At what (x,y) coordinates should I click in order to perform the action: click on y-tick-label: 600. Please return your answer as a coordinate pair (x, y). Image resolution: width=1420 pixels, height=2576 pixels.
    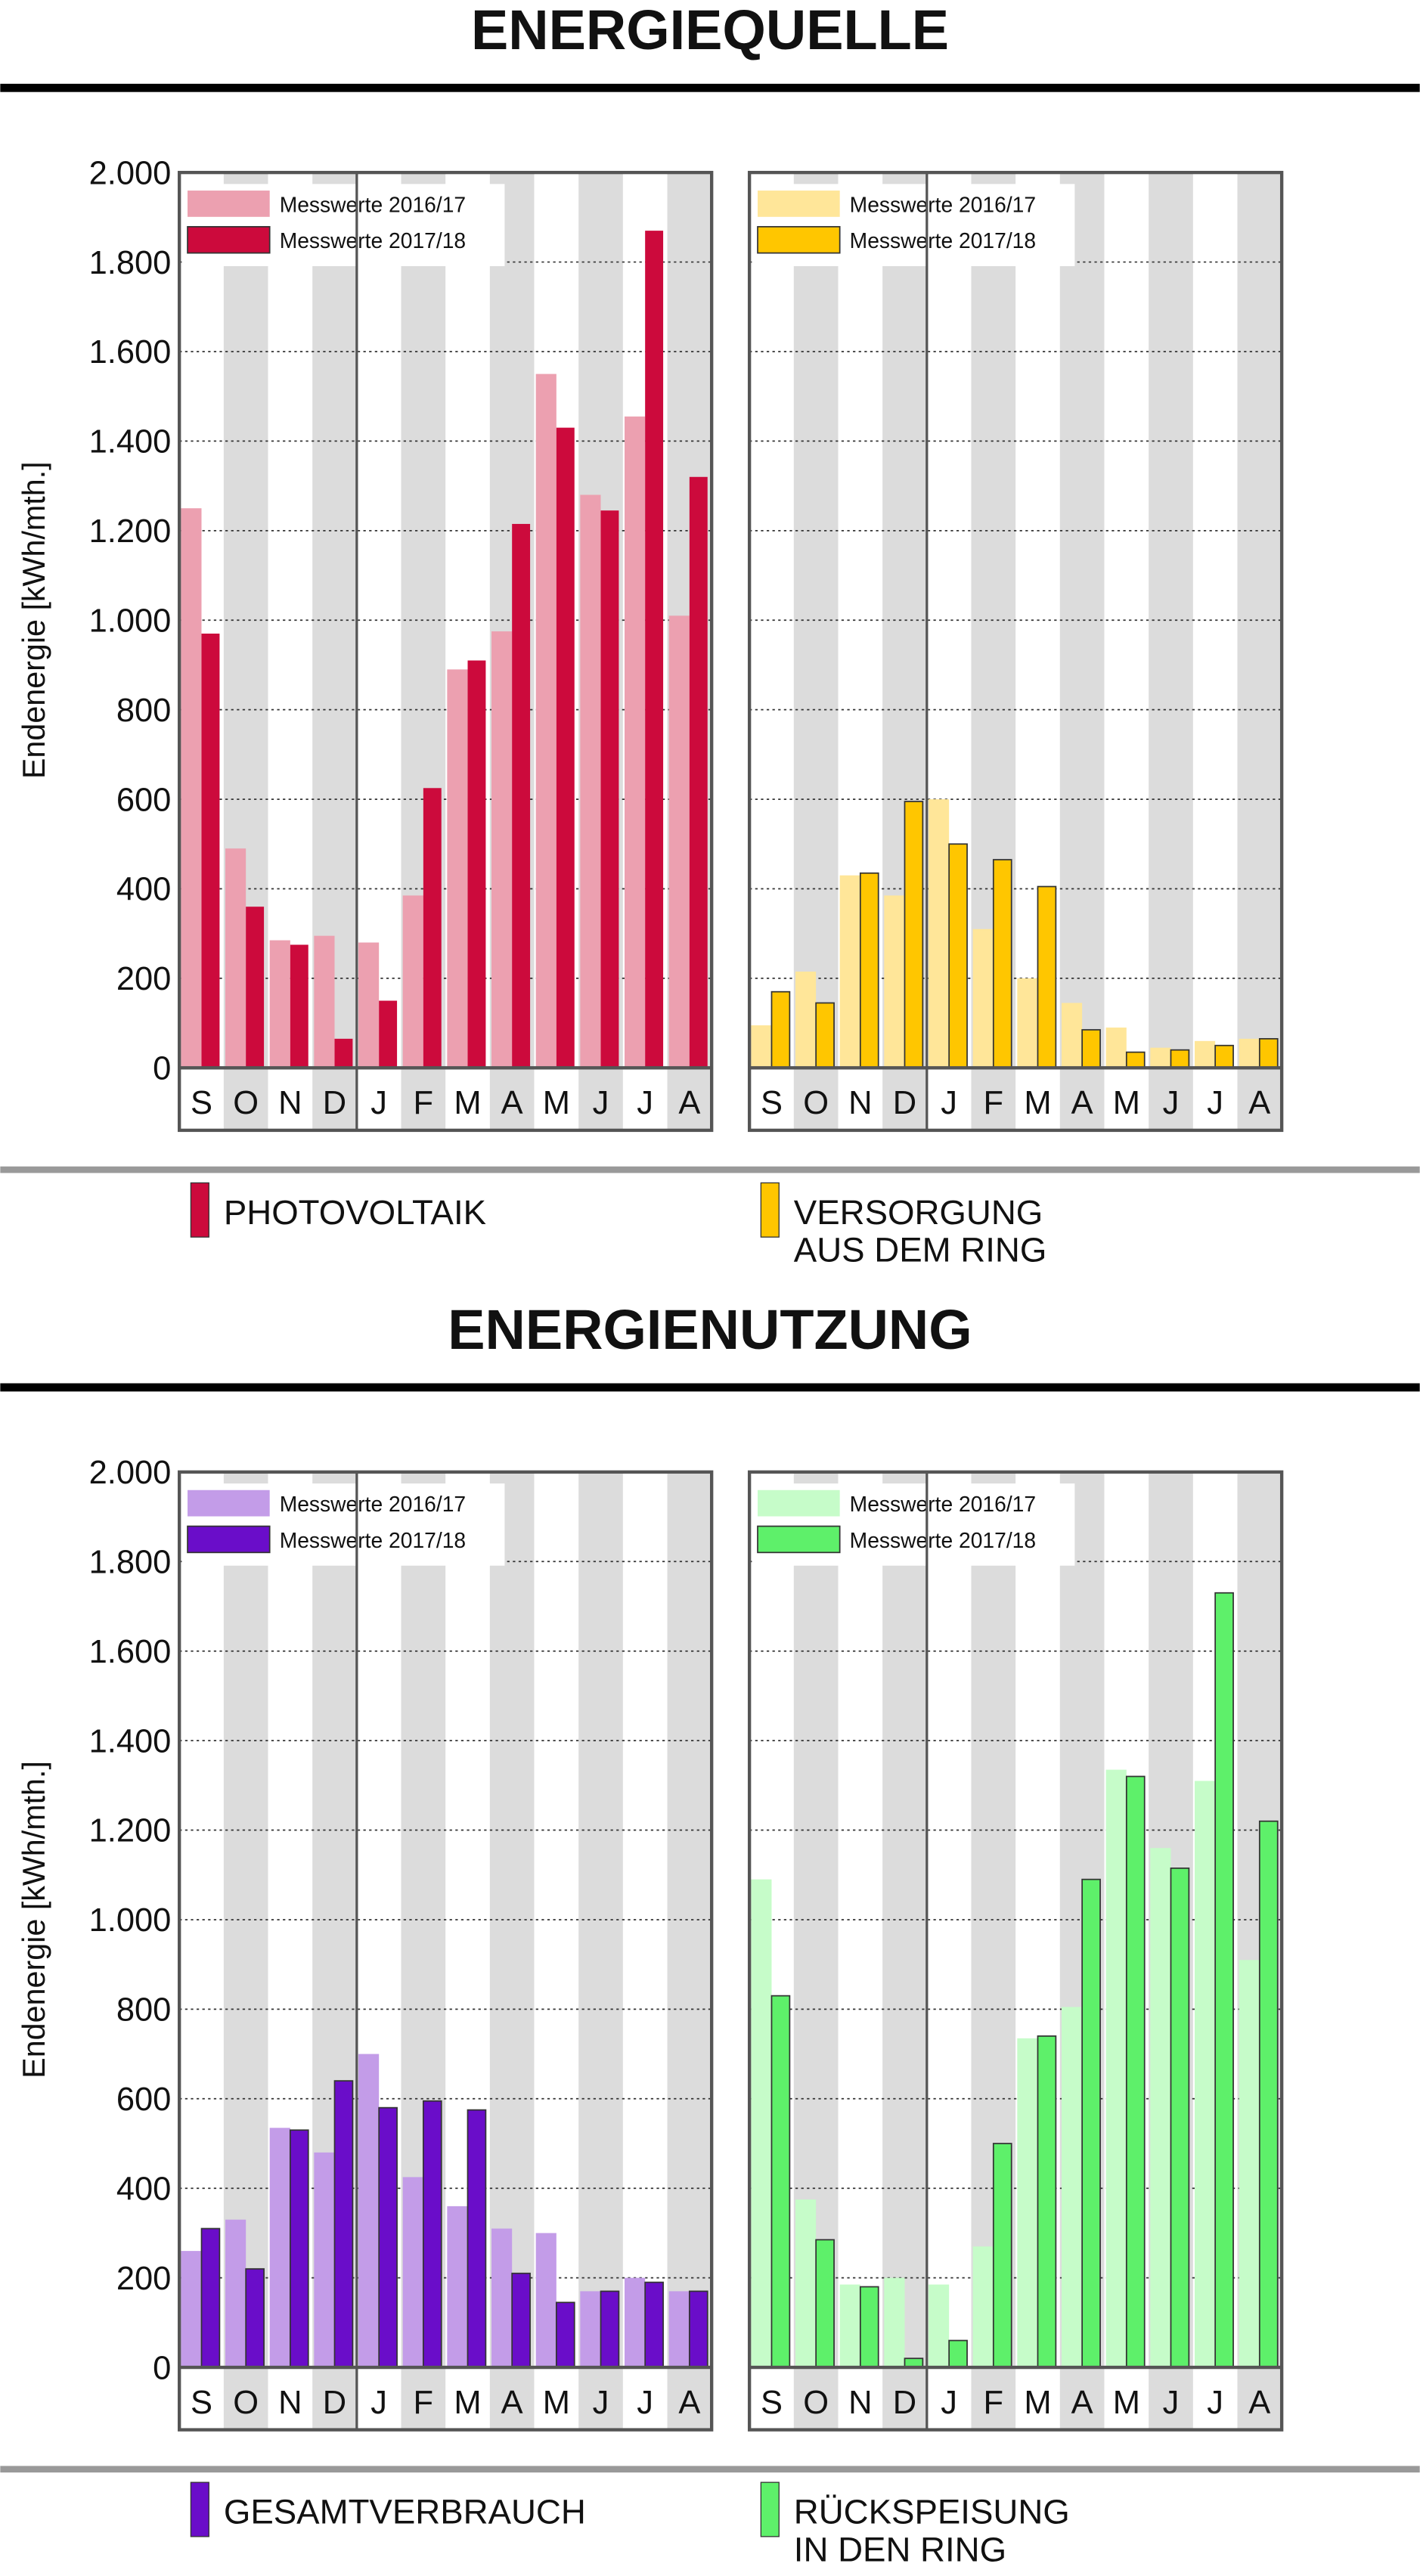
    Looking at the image, I should click on (143, 2100).